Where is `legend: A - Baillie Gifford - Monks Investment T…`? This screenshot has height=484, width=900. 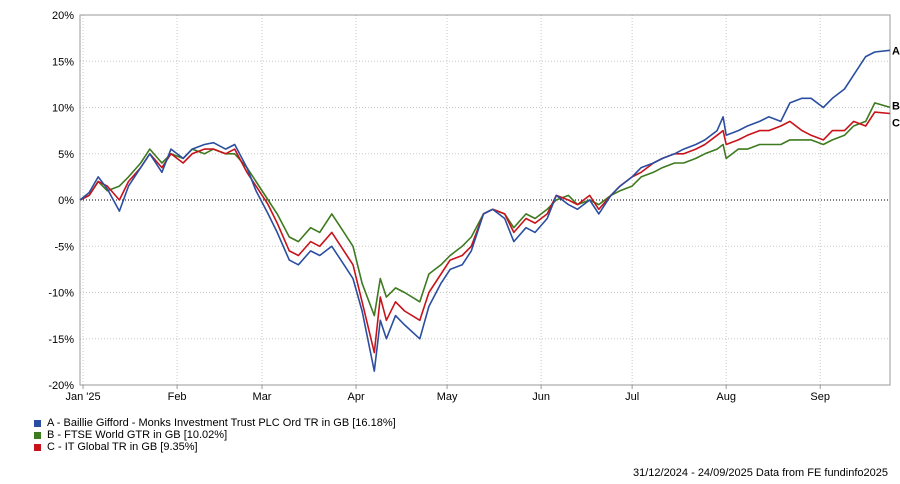 legend: A - Baillie Gifford - Monks Investment T… is located at coordinates (215, 435).